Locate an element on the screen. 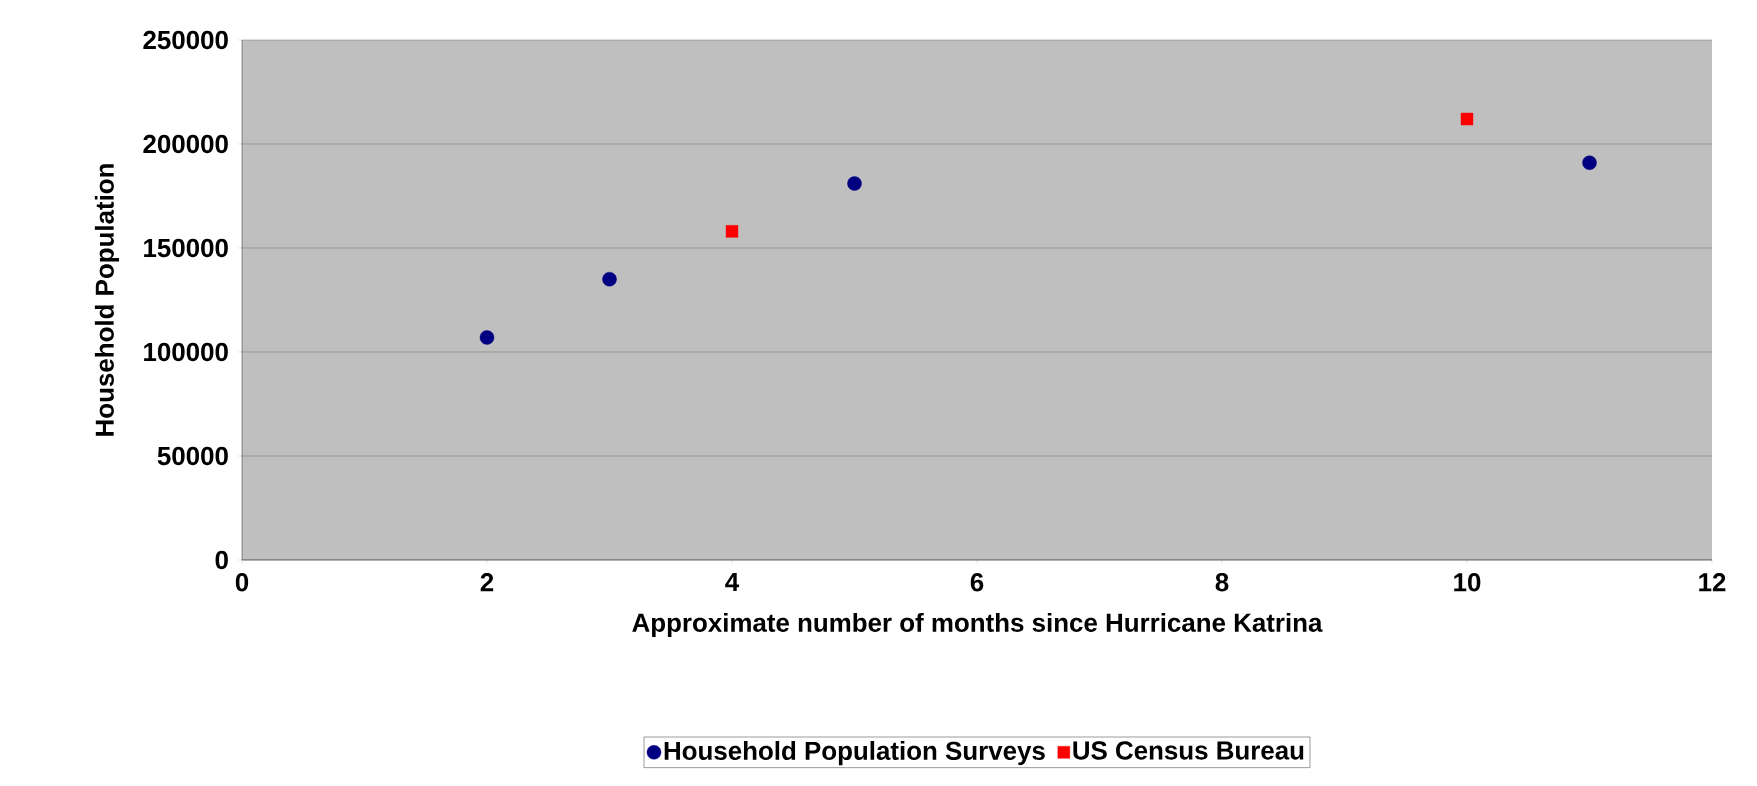 Image resolution: width=1757 pixels, height=786 pixels. y-tick-label: 150000 is located at coordinates (186, 248).